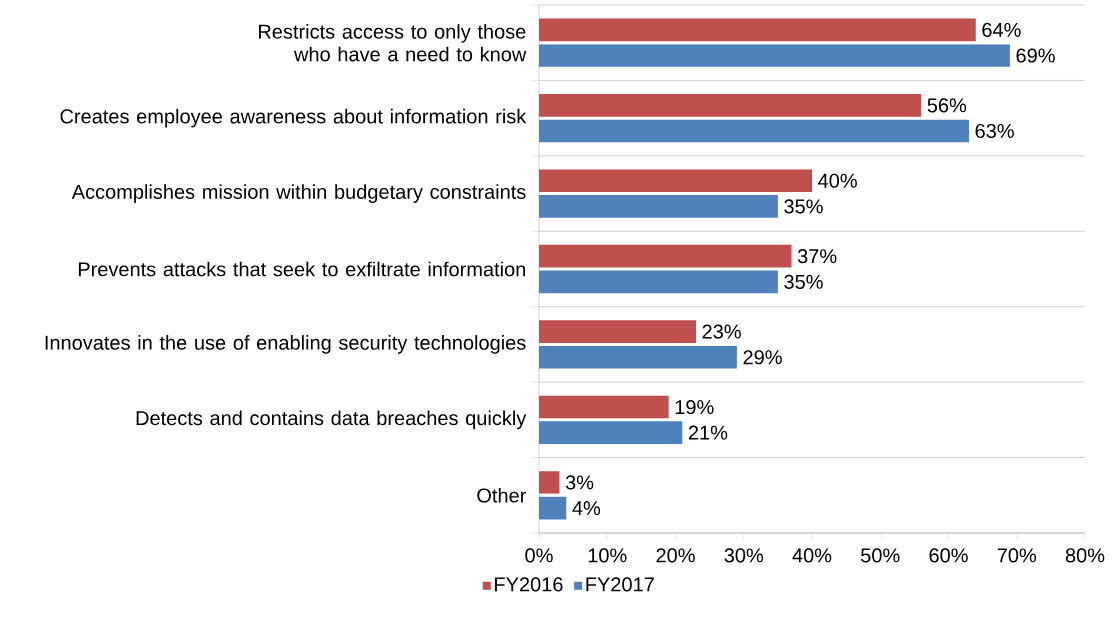  I want to click on data-label: 4%, so click(586, 508).